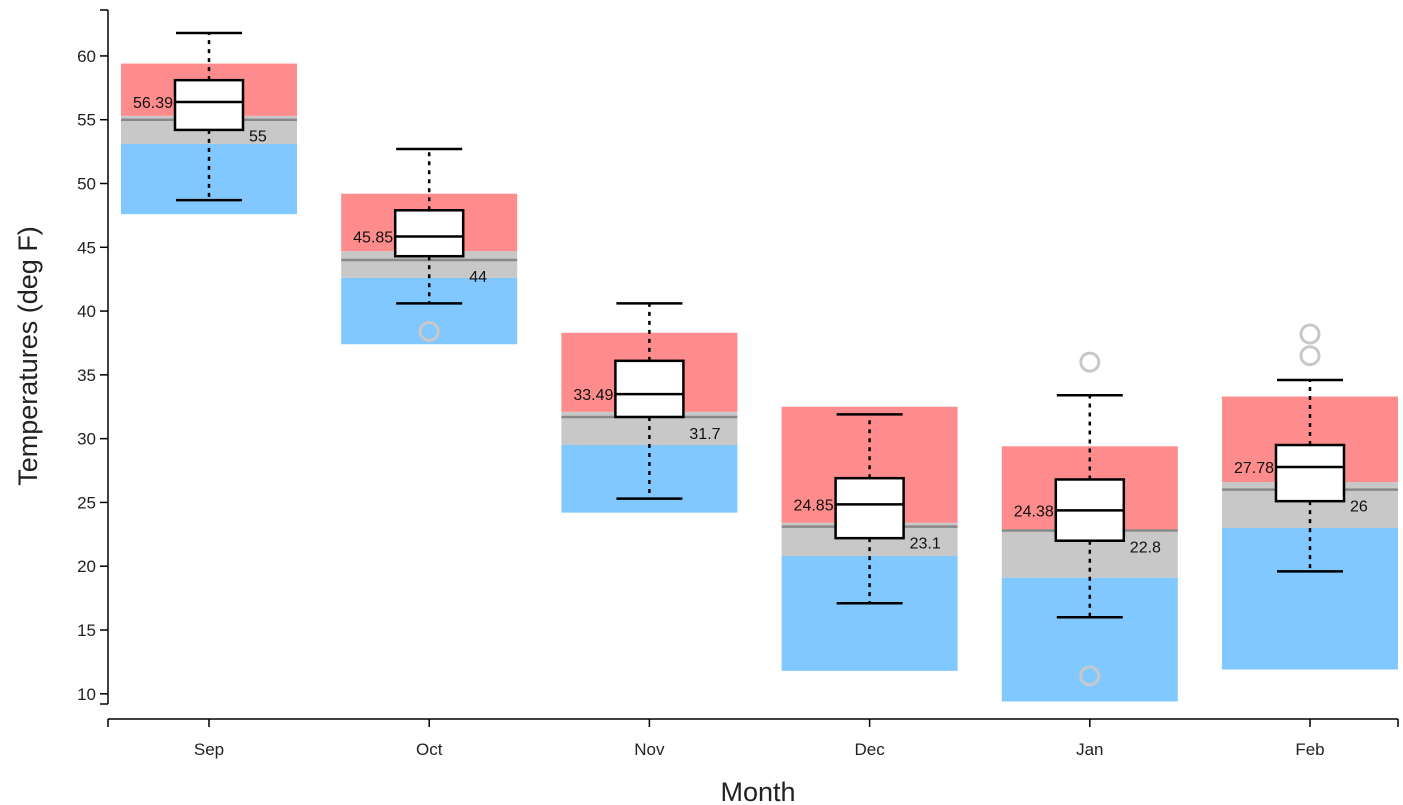 The height and width of the screenshot is (805, 1403). I want to click on x-tick-label: Jan, so click(1089, 749).